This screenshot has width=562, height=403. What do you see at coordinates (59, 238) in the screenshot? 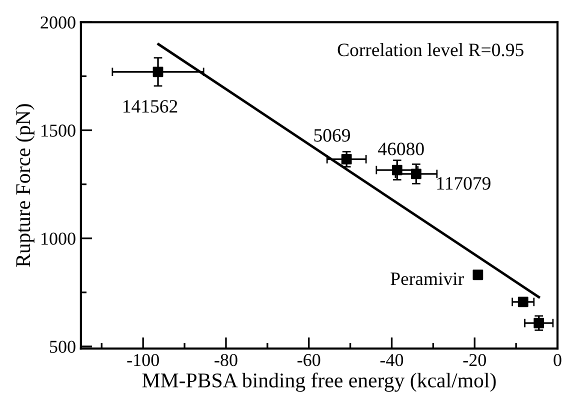
I see `y-tick-label: 1000` at bounding box center [59, 238].